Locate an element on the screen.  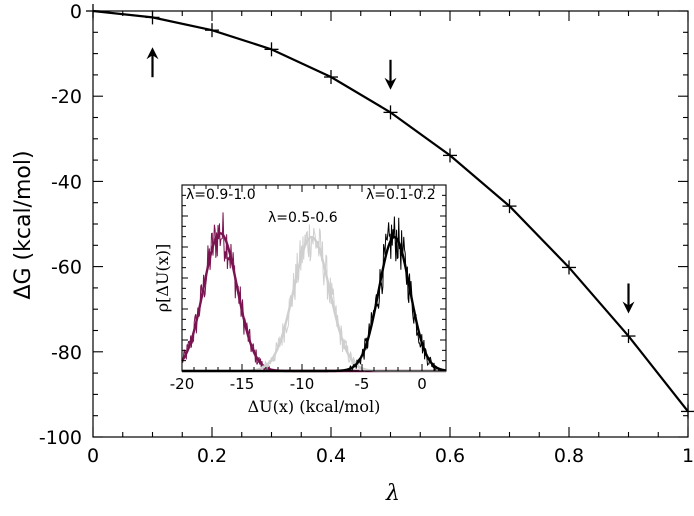
y-axis-title: ΔG (kcal/mol) is located at coordinates (23, 224).